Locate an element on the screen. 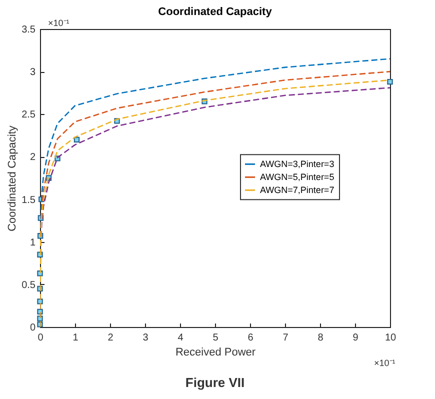 This screenshot has height=399, width=435. x-tick-label: 2 is located at coordinates (111, 338).